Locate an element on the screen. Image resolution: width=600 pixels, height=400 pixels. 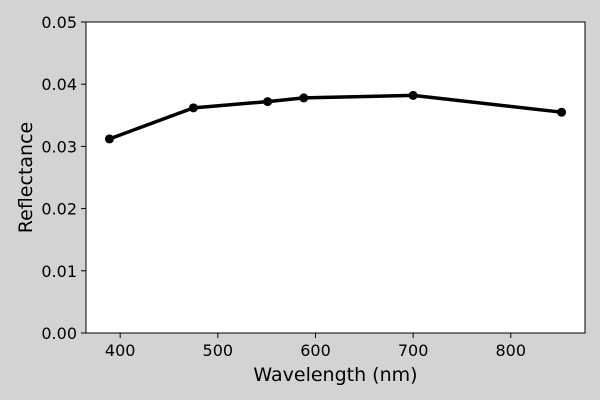
y-tick-label: 0.04 is located at coordinates (59, 84).